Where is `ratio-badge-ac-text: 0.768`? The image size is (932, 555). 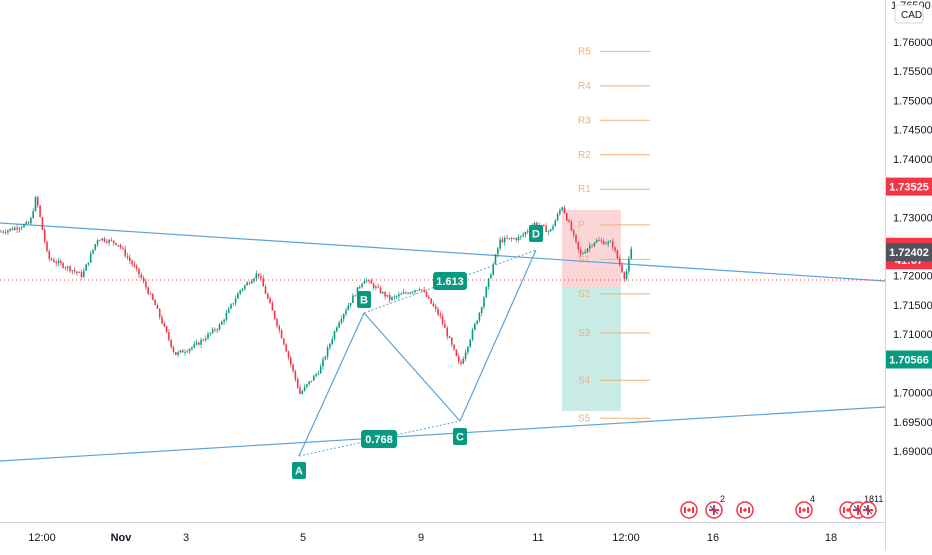 ratio-badge-ac-text: 0.768 is located at coordinates (379, 440).